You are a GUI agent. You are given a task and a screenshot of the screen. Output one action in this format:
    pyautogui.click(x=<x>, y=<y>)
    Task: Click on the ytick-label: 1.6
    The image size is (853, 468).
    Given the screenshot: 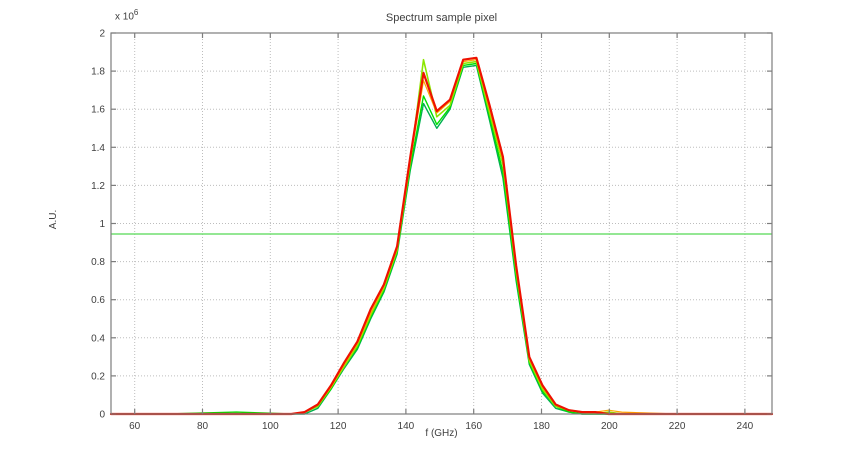 What is the action you would take?
    pyautogui.click(x=98, y=110)
    